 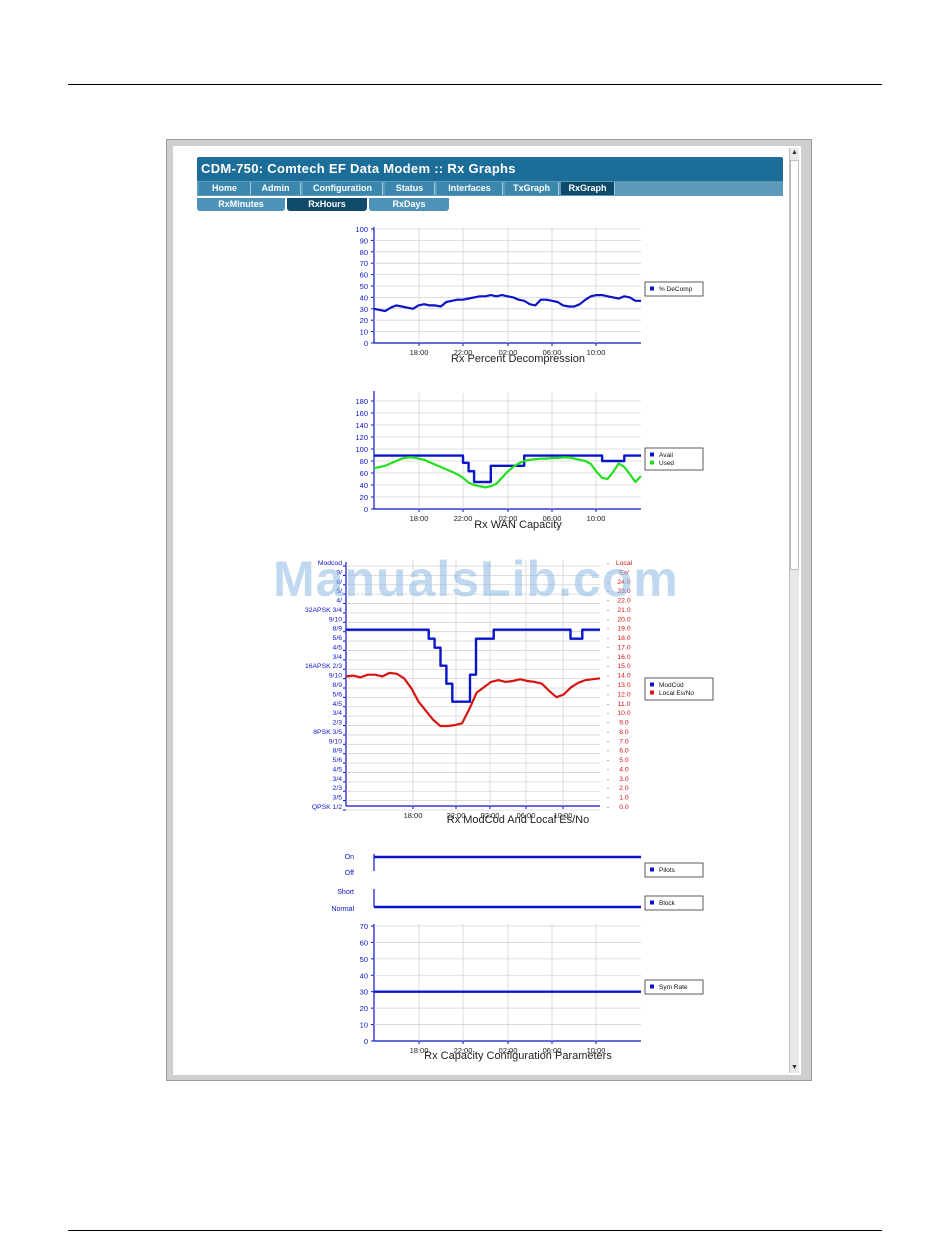 I want to click on chart-2-y-right-label: 6.0, so click(x=624, y=751).